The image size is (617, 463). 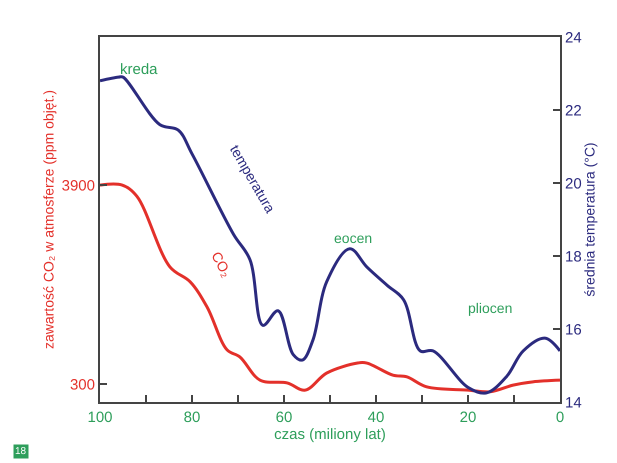 I want to click on y2-tick-label: 16, so click(x=573, y=329).